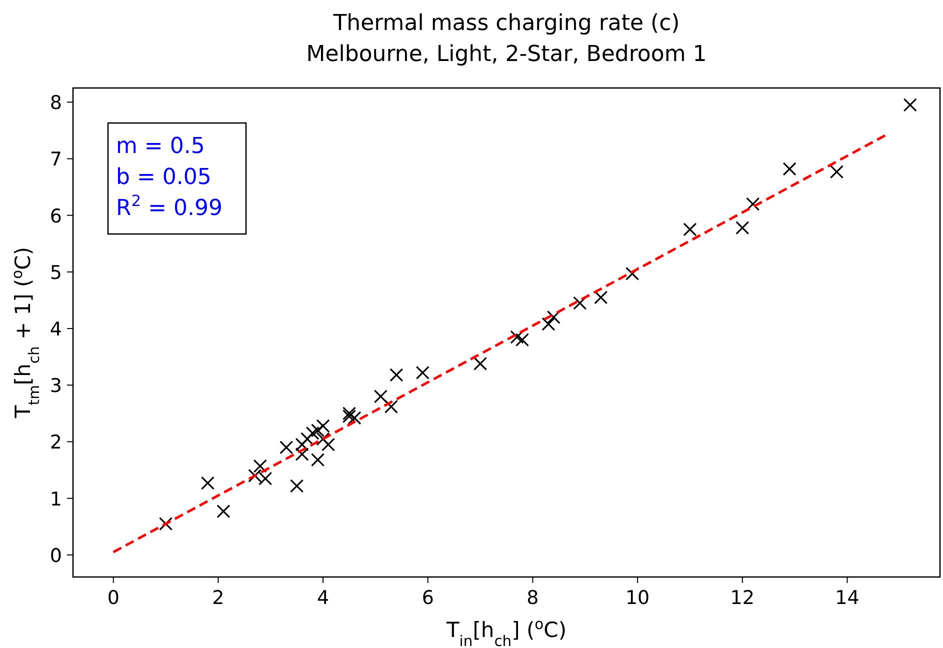 This screenshot has width=943, height=648. What do you see at coordinates (164, 177) in the screenshot?
I see `annotation: b = 0.05` at bounding box center [164, 177].